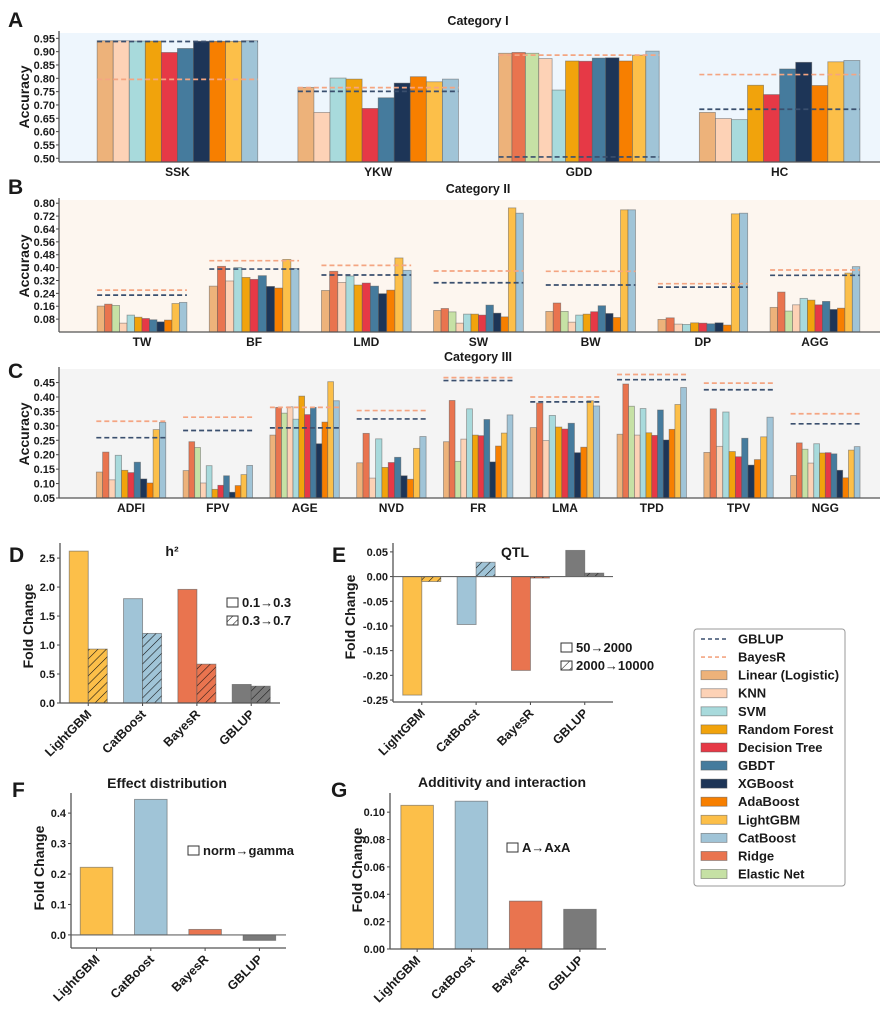 This screenshot has height=1013, width=883. Describe the element at coordinates (826, 317) in the screenshot. I see `bar-gbdt-agg` at that location.